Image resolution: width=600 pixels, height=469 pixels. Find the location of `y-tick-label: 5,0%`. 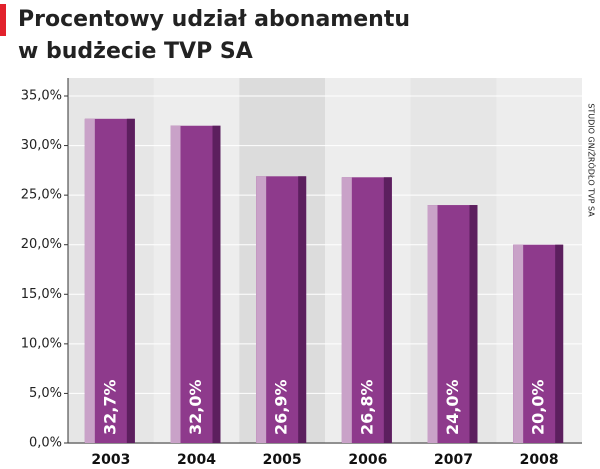

y-tick-label: 5,0% is located at coordinates (45, 393).